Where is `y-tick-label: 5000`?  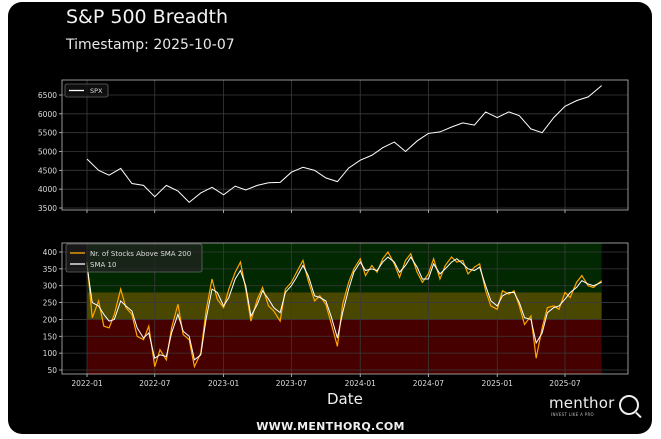 y-tick-label: 5000 is located at coordinates (47, 152).